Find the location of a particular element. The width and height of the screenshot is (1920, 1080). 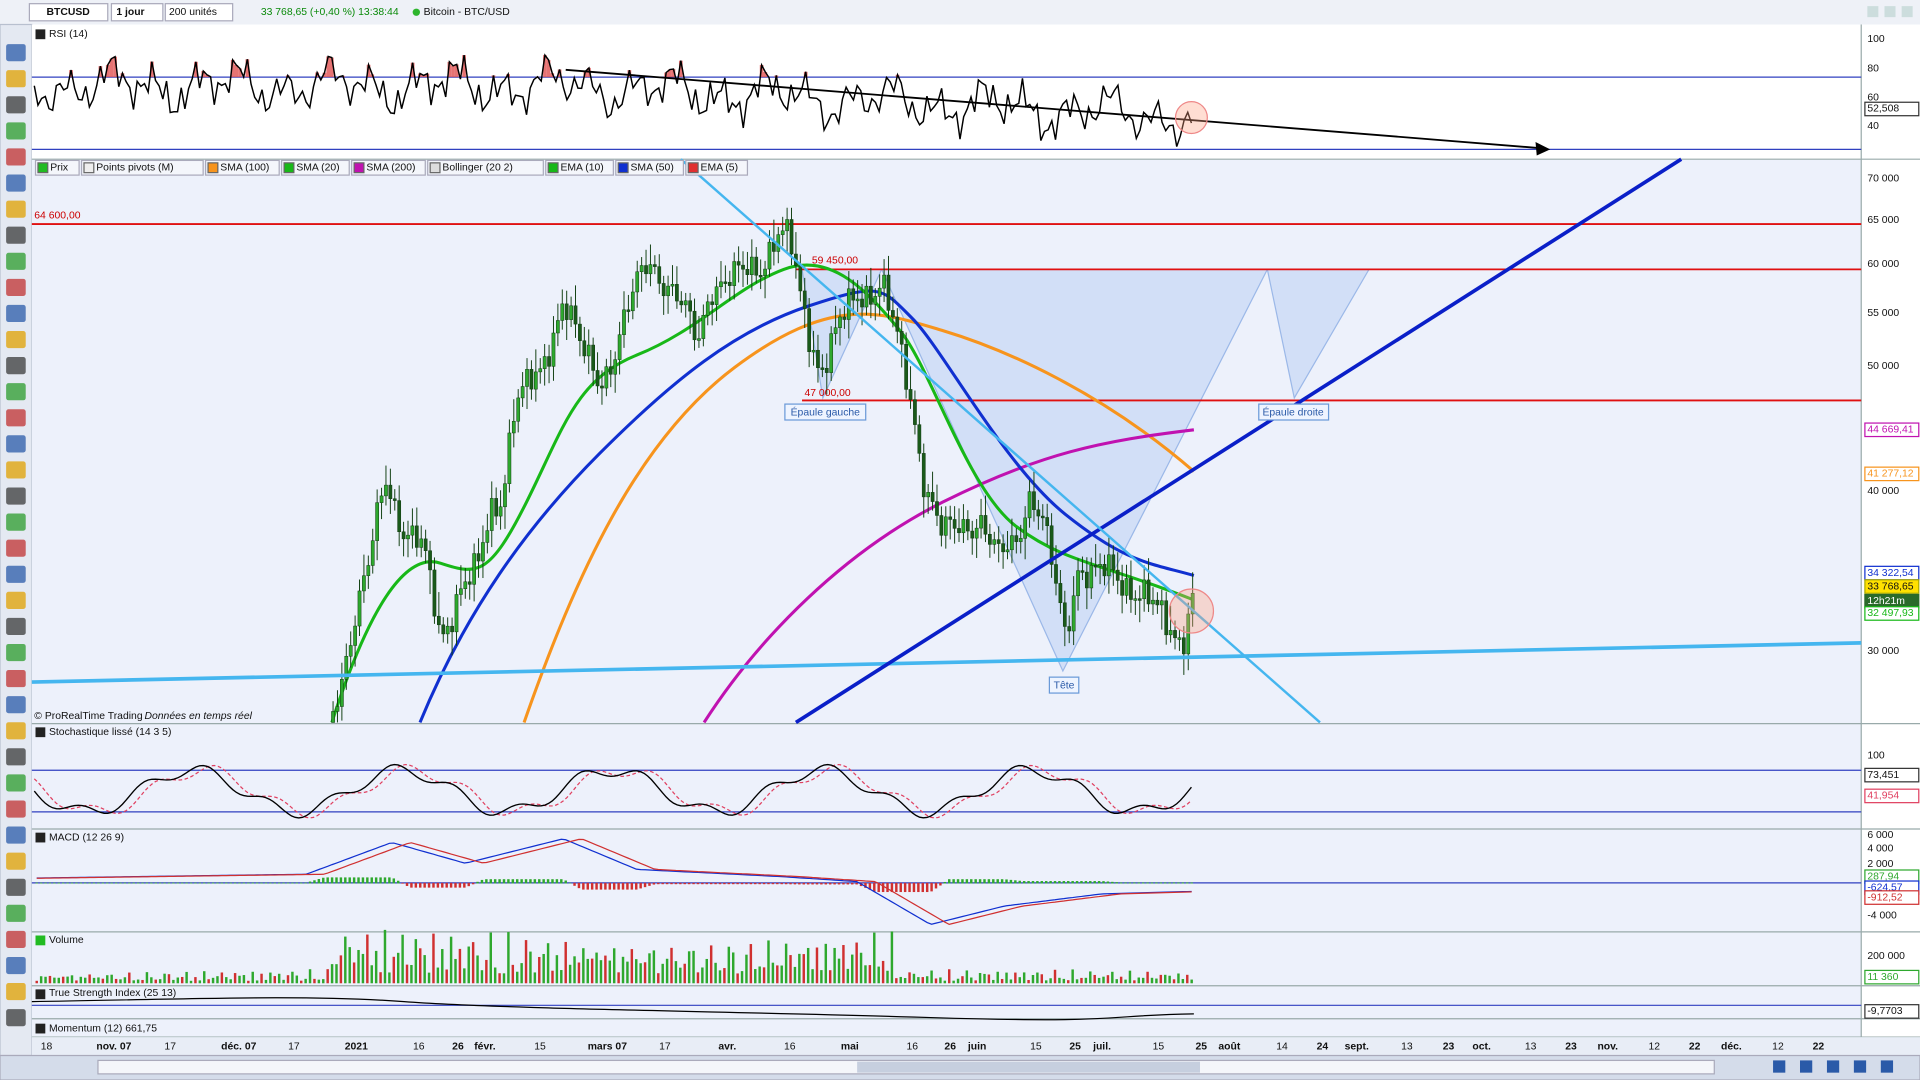

symbol-box is located at coordinates (68, 12).